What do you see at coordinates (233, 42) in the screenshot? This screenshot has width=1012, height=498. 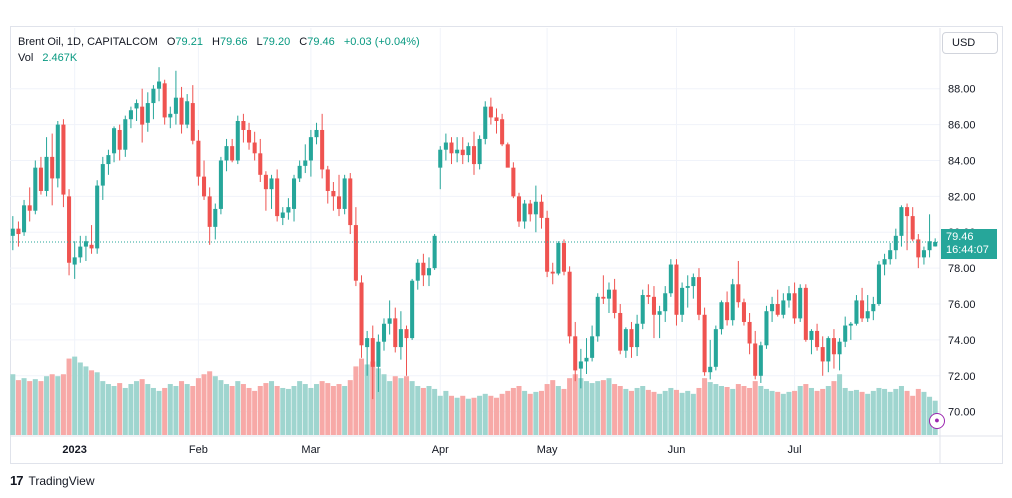 I see `high-value: 79.66` at bounding box center [233, 42].